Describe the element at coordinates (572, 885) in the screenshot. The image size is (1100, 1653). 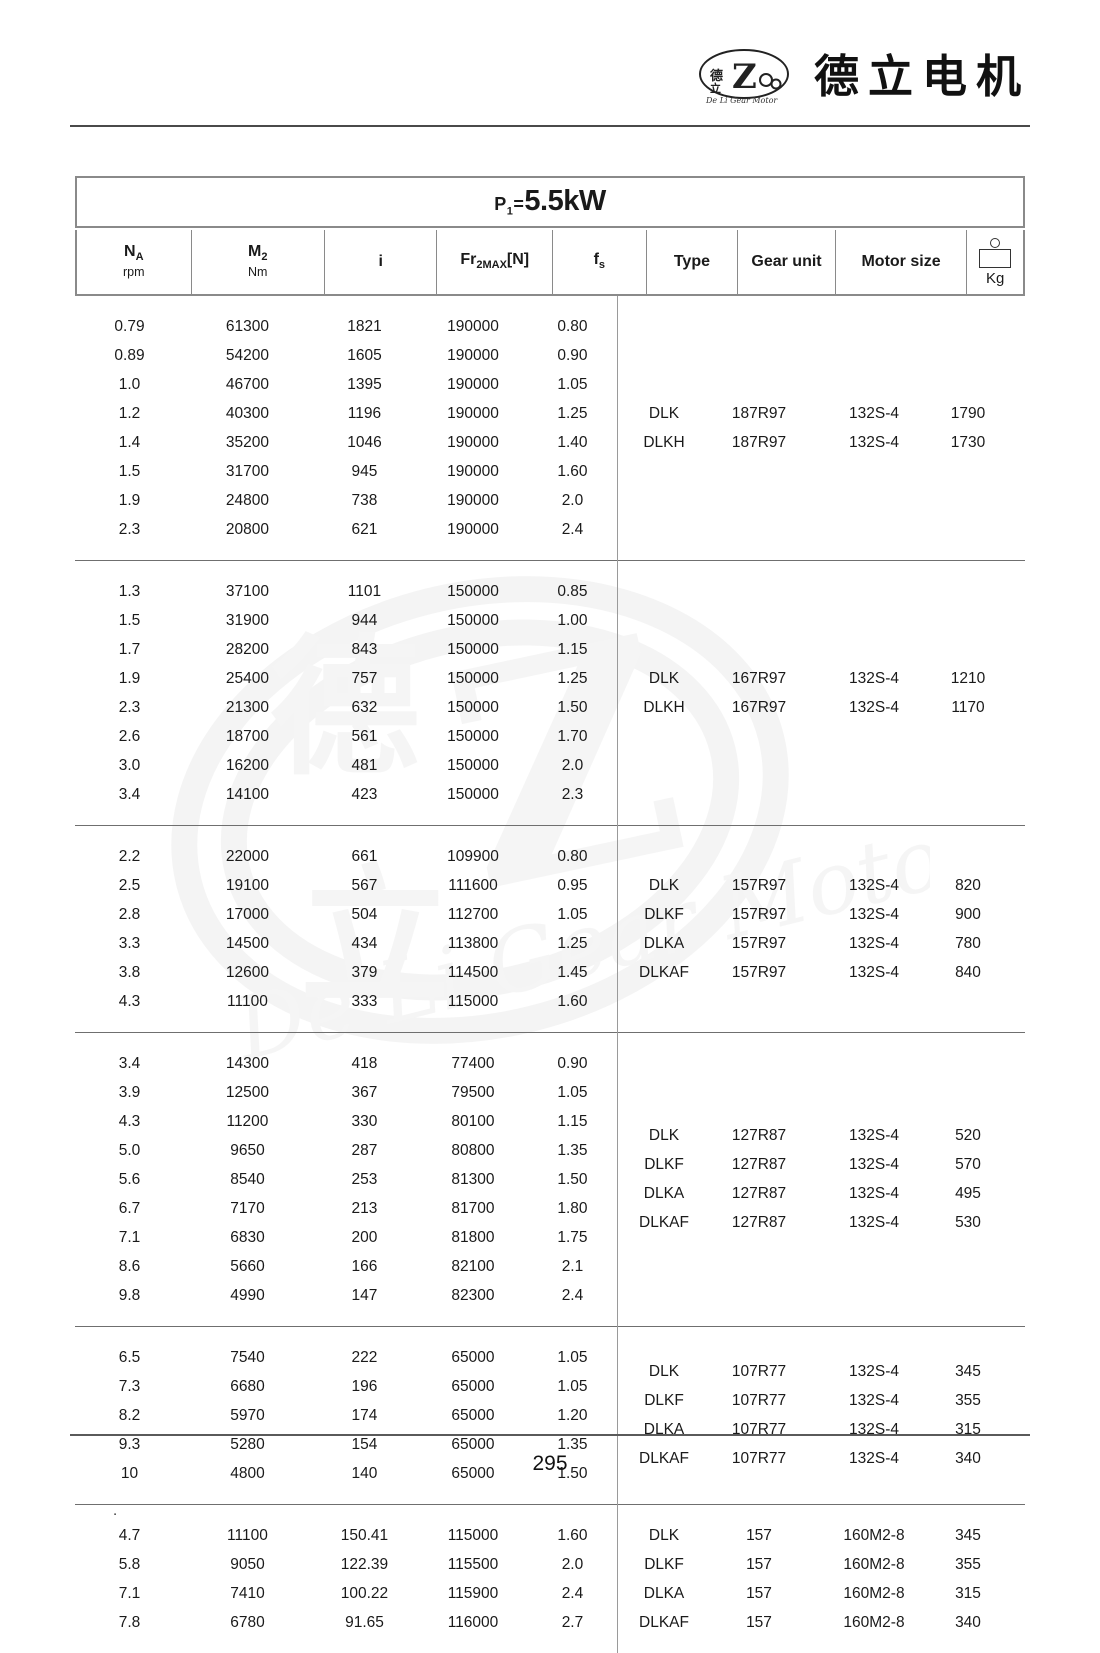
I see `cell-fs: 0.95` at that location.